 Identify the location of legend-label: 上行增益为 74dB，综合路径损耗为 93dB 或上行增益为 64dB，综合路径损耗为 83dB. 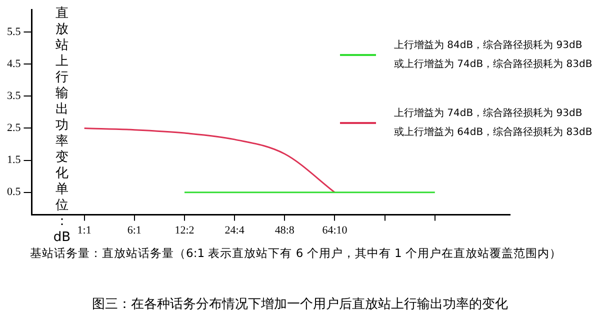
(493, 123).